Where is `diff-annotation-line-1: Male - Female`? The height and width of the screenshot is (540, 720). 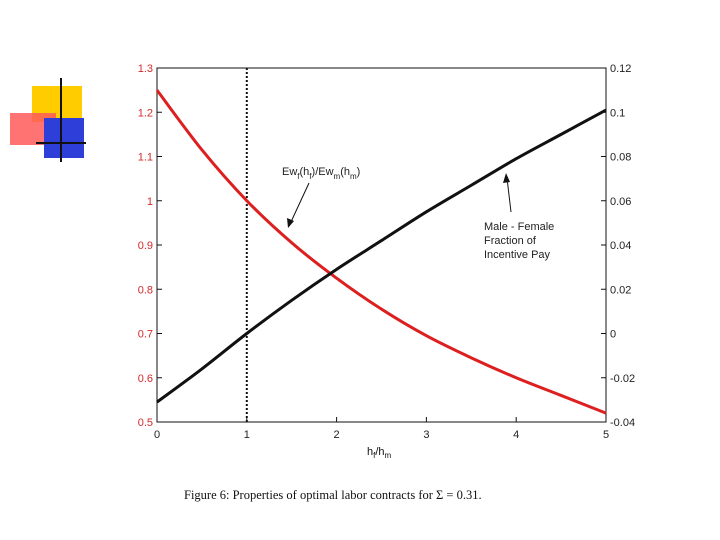
diff-annotation-line-1: Male - Female is located at coordinates (519, 227).